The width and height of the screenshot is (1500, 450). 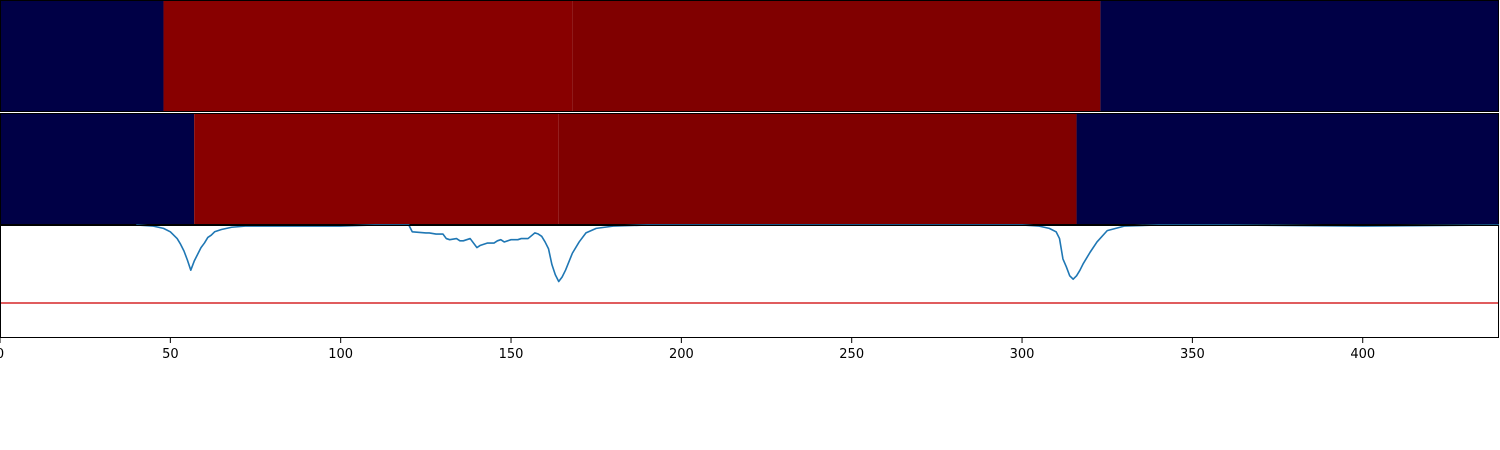 I want to click on x-tick-label: 400, so click(x=1362, y=354).